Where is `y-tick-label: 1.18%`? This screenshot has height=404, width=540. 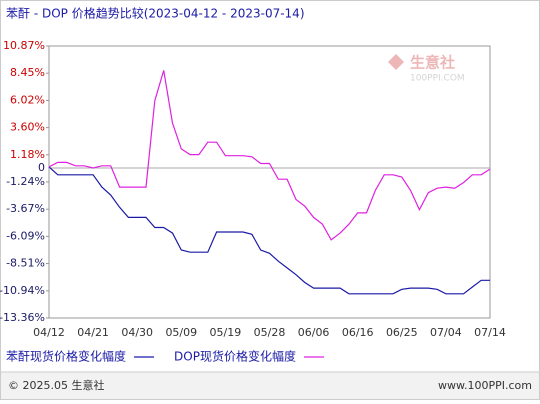
y-tick-label: 1.18% is located at coordinates (27, 154).